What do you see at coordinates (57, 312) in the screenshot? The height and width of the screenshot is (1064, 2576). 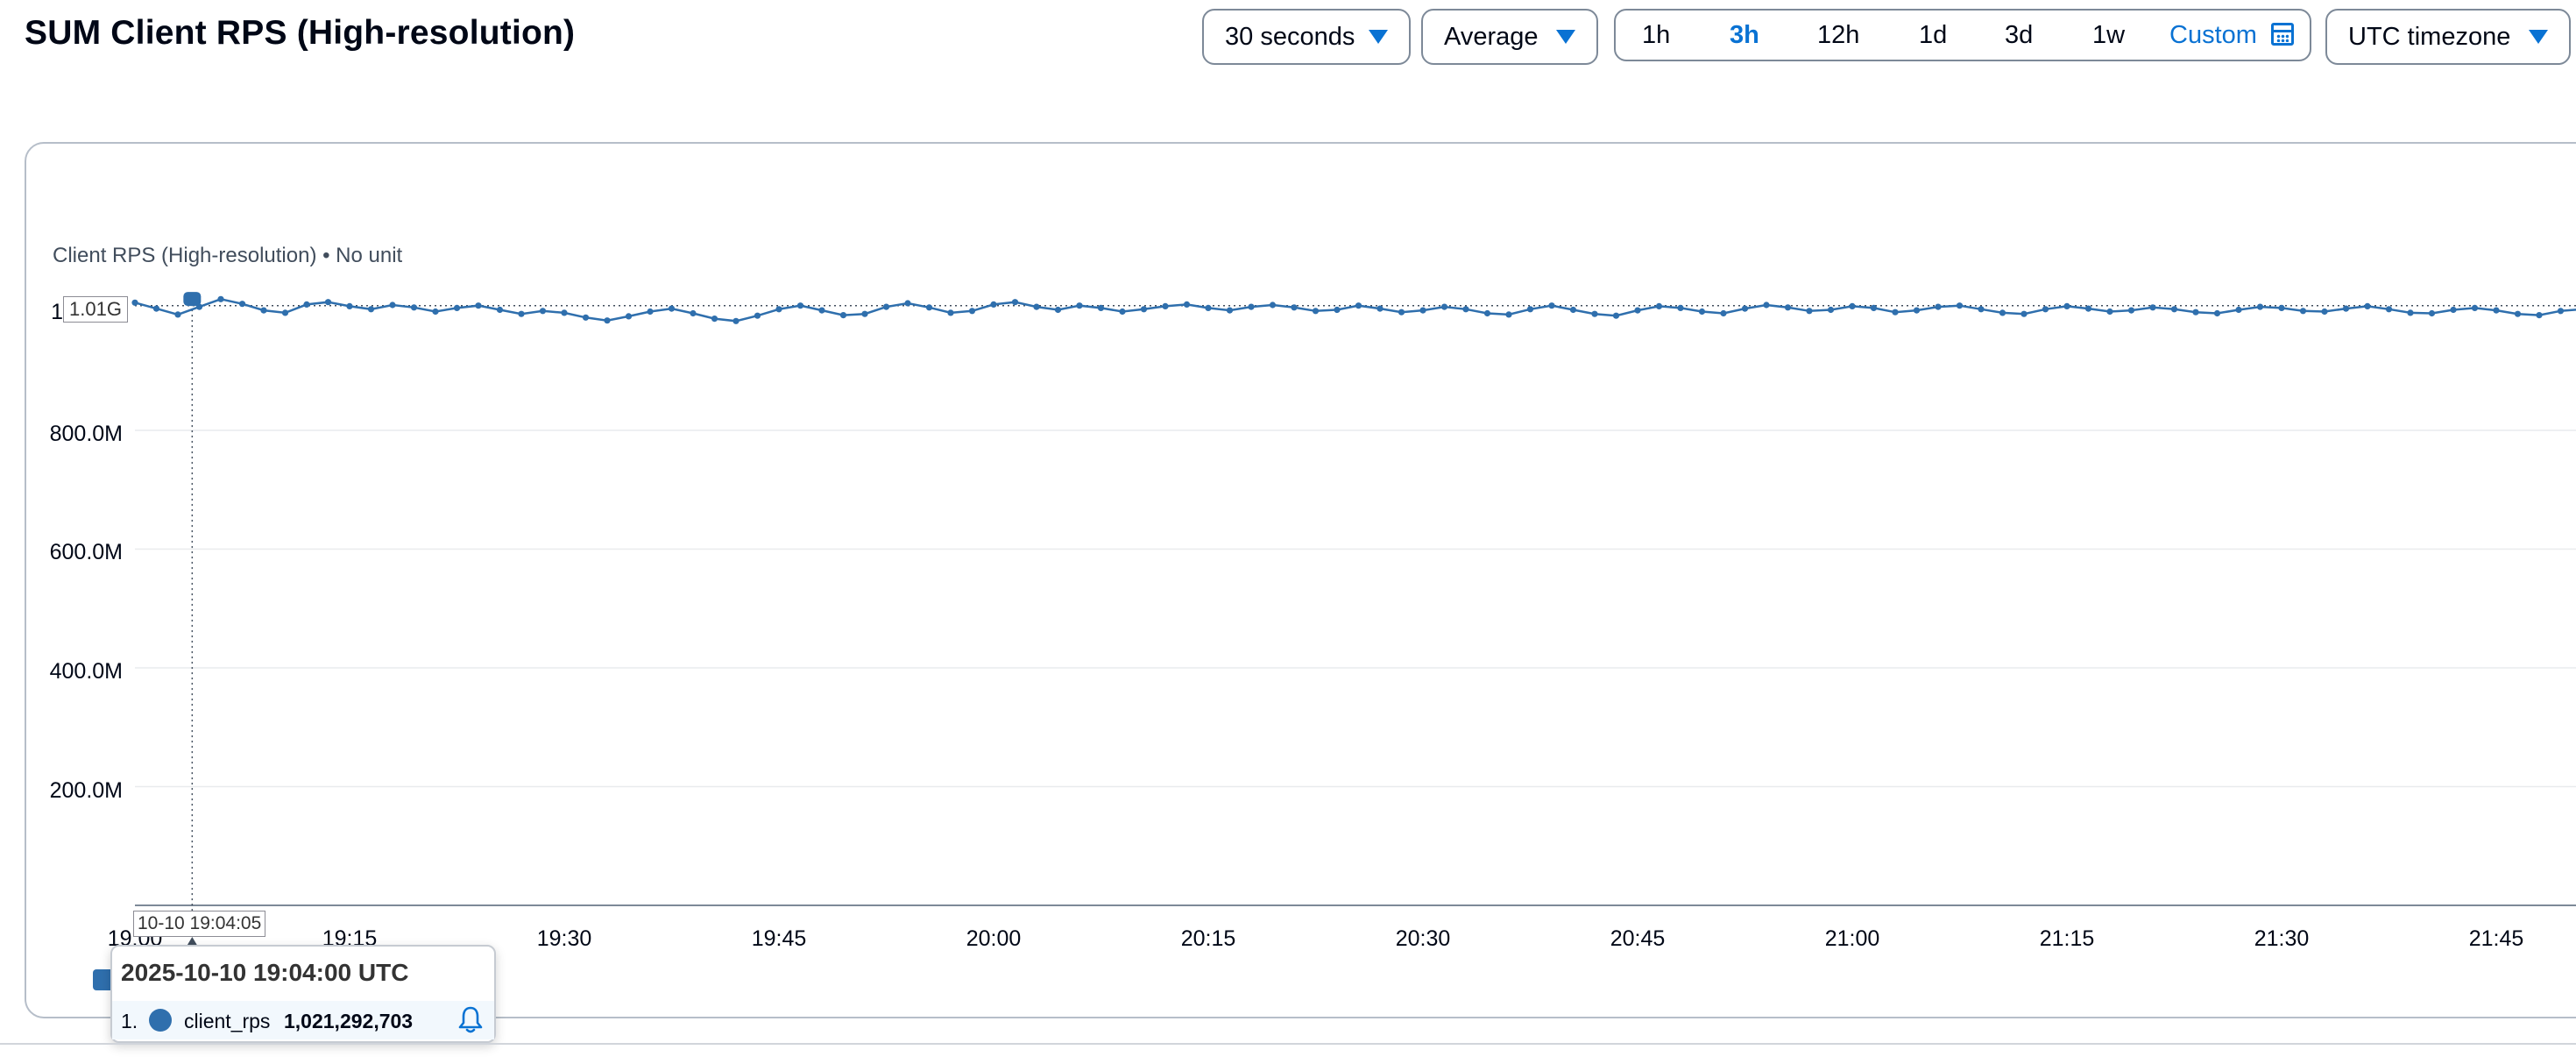 I see `y-tick-label-top: 1` at bounding box center [57, 312].